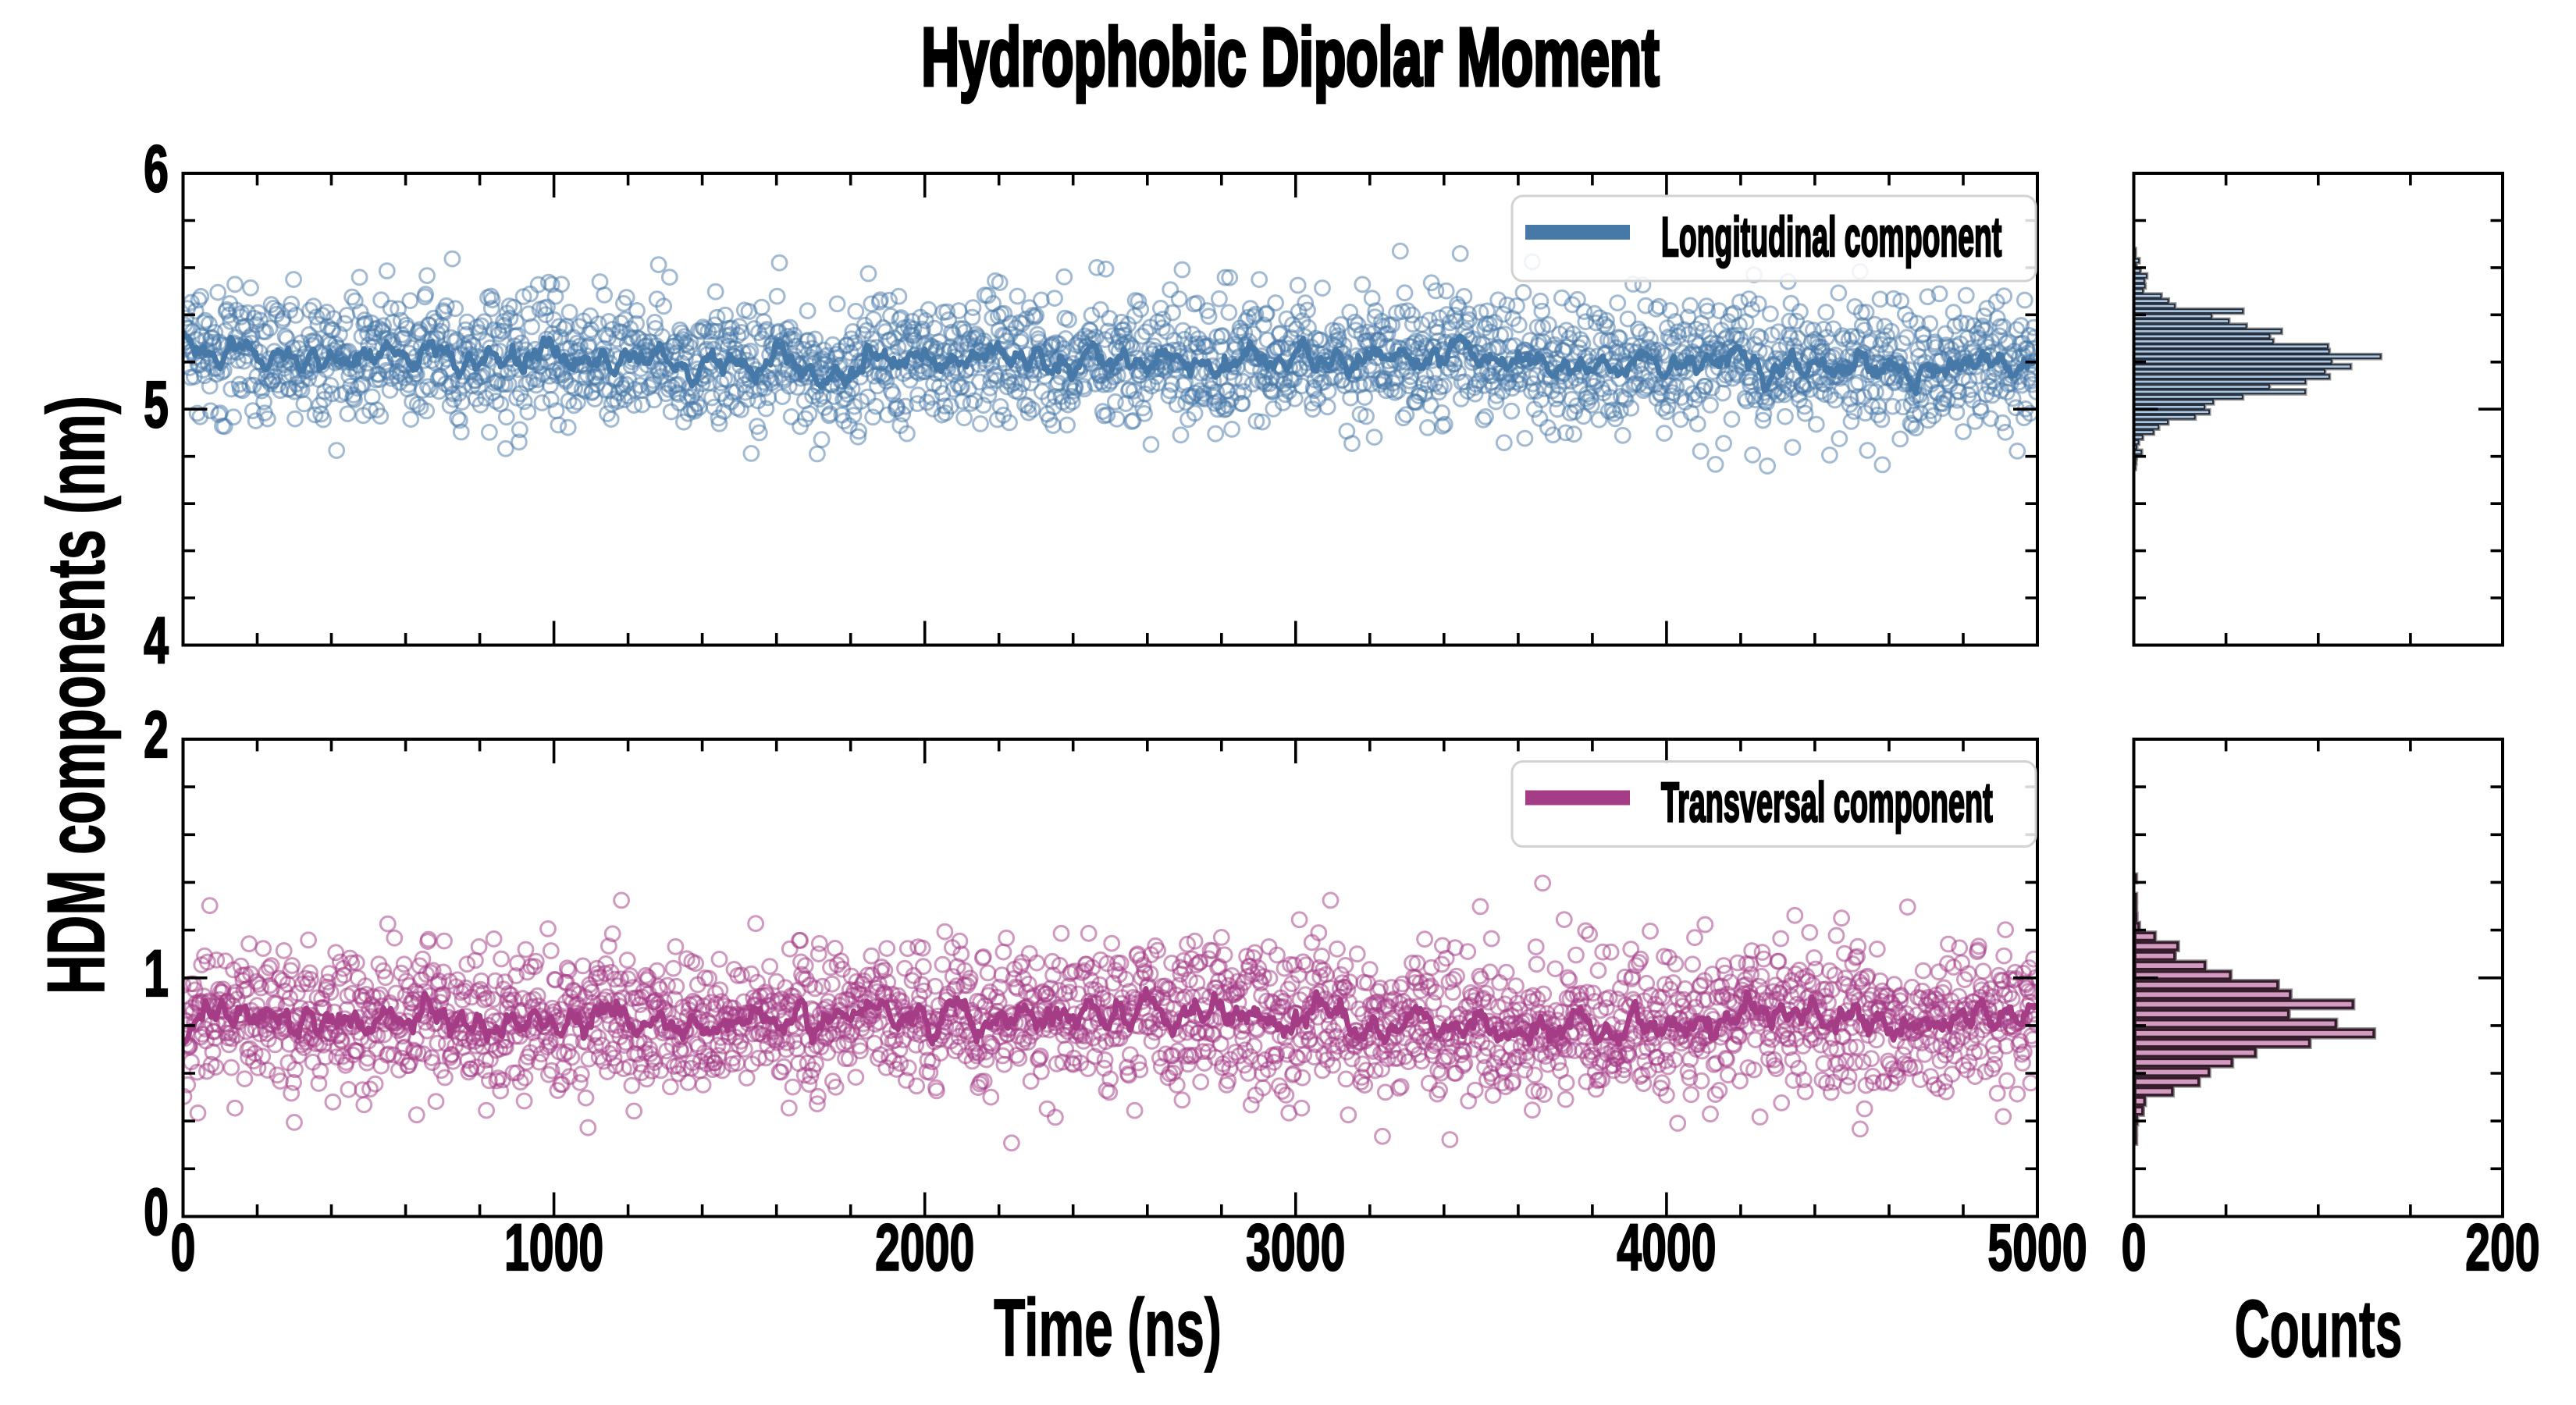  Describe the element at coordinates (75, 695) in the screenshot. I see `svg-text: HDM components (nm)` at that location.